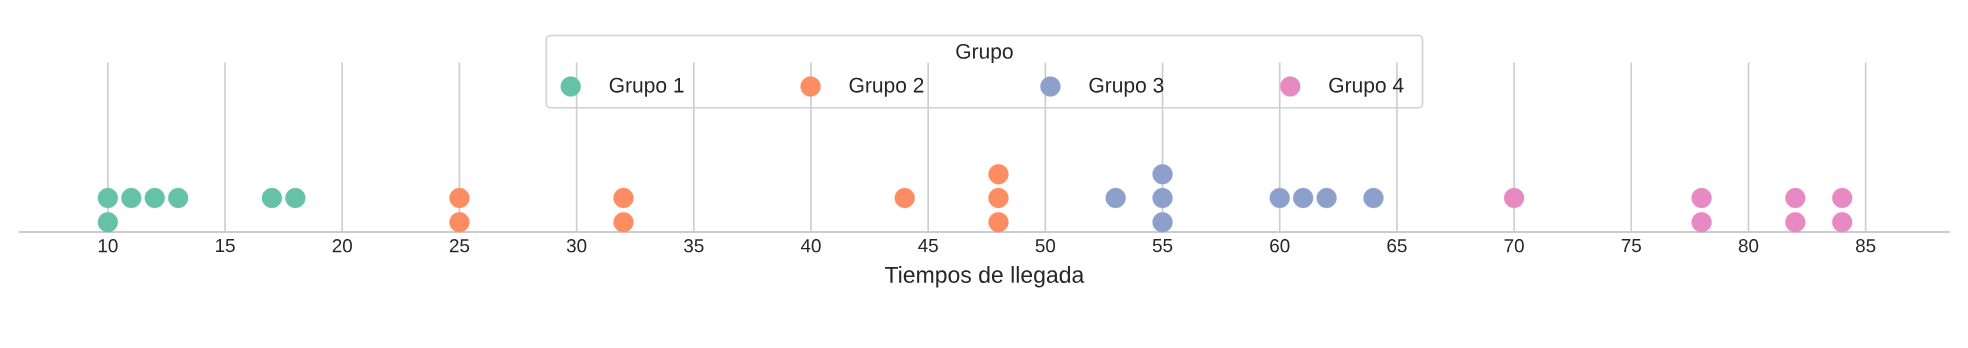  Describe the element at coordinates (1280, 246) in the screenshot. I see `x-tick-label: 60` at that location.